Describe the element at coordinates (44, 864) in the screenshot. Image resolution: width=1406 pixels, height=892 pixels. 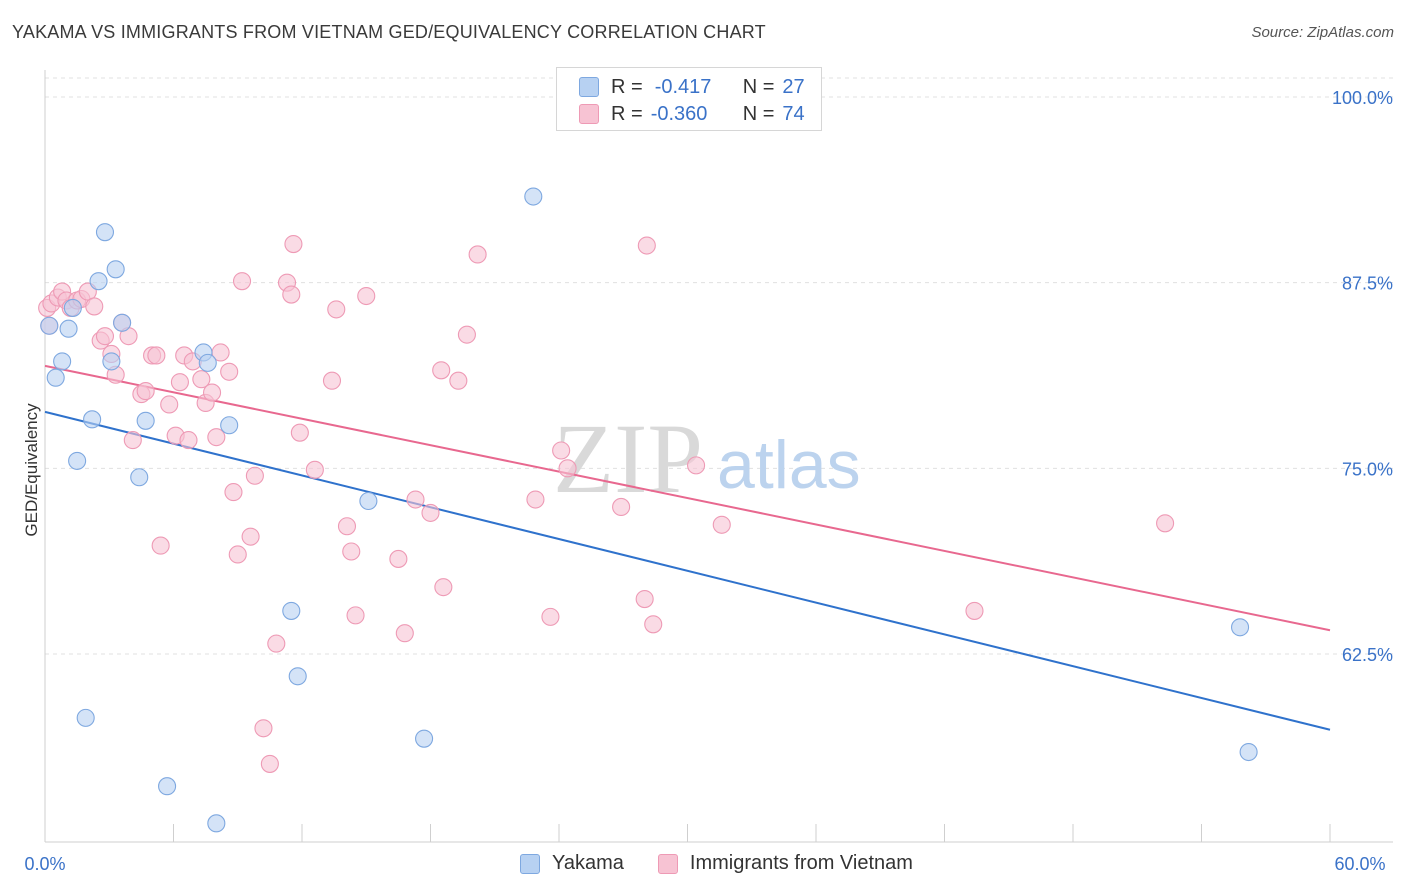
I see `x-tick-label: 0.0%` at that location.